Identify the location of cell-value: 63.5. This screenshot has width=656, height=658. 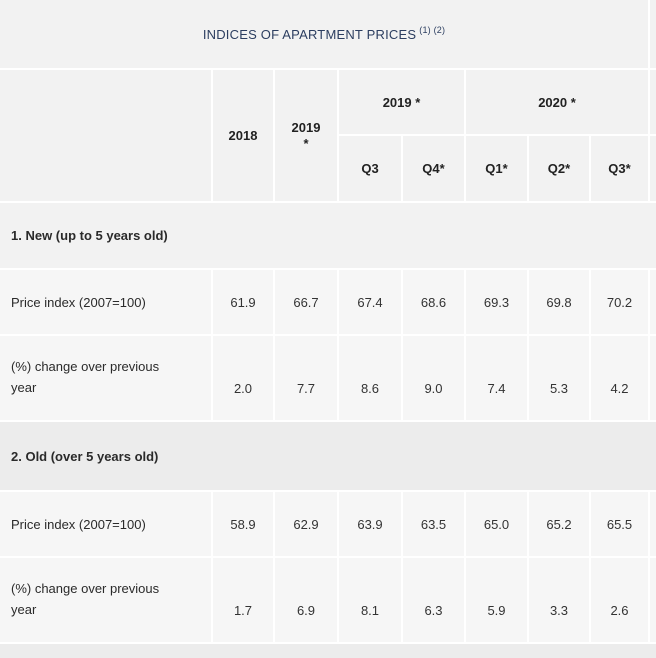
(433, 524).